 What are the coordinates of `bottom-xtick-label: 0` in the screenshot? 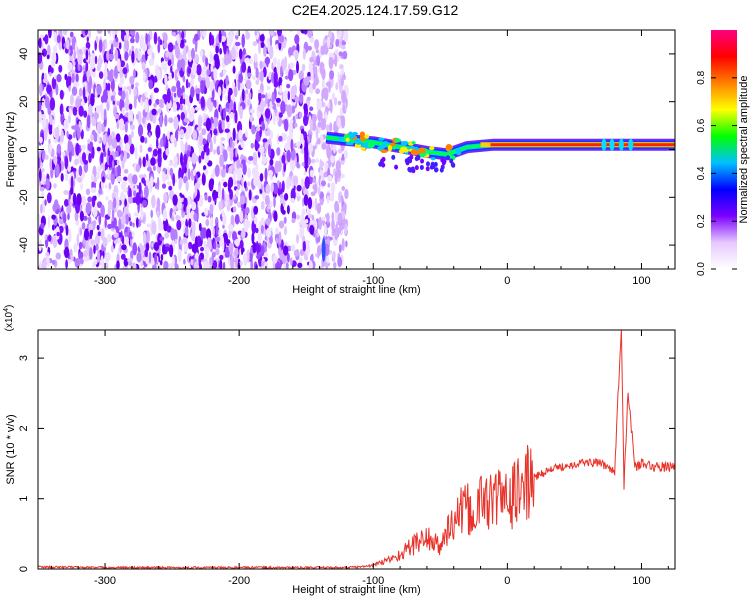 It's located at (507, 581).